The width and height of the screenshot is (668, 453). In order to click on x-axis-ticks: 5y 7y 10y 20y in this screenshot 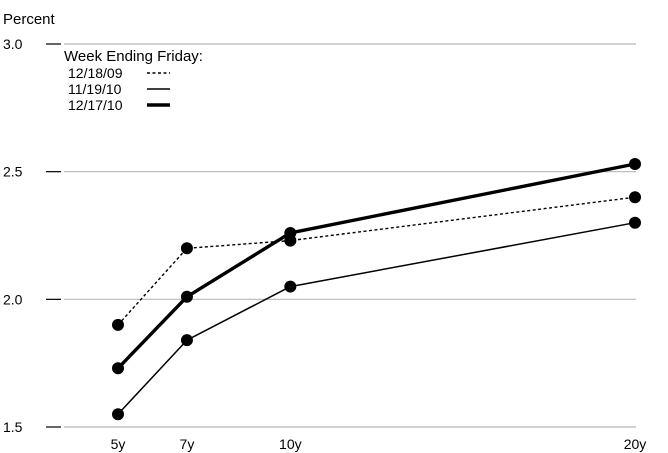, I will do `click(379, 444)`.